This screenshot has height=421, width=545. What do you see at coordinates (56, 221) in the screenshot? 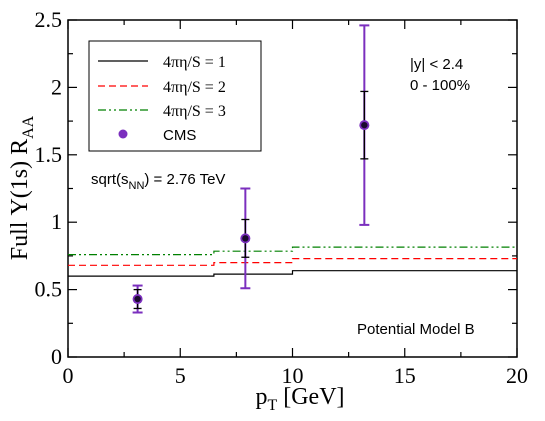
I see `y-tick-label: 1` at bounding box center [56, 221].